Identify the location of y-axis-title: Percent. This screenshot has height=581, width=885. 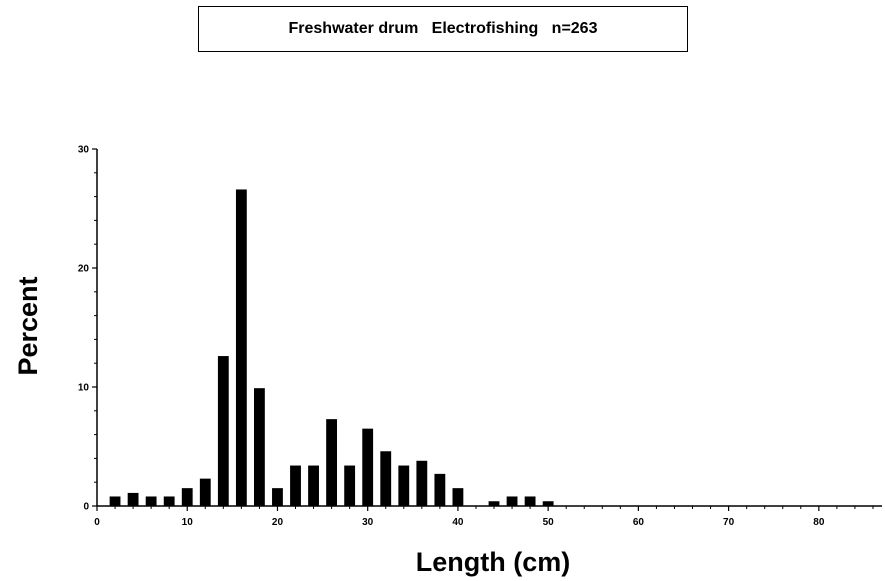
(28, 325).